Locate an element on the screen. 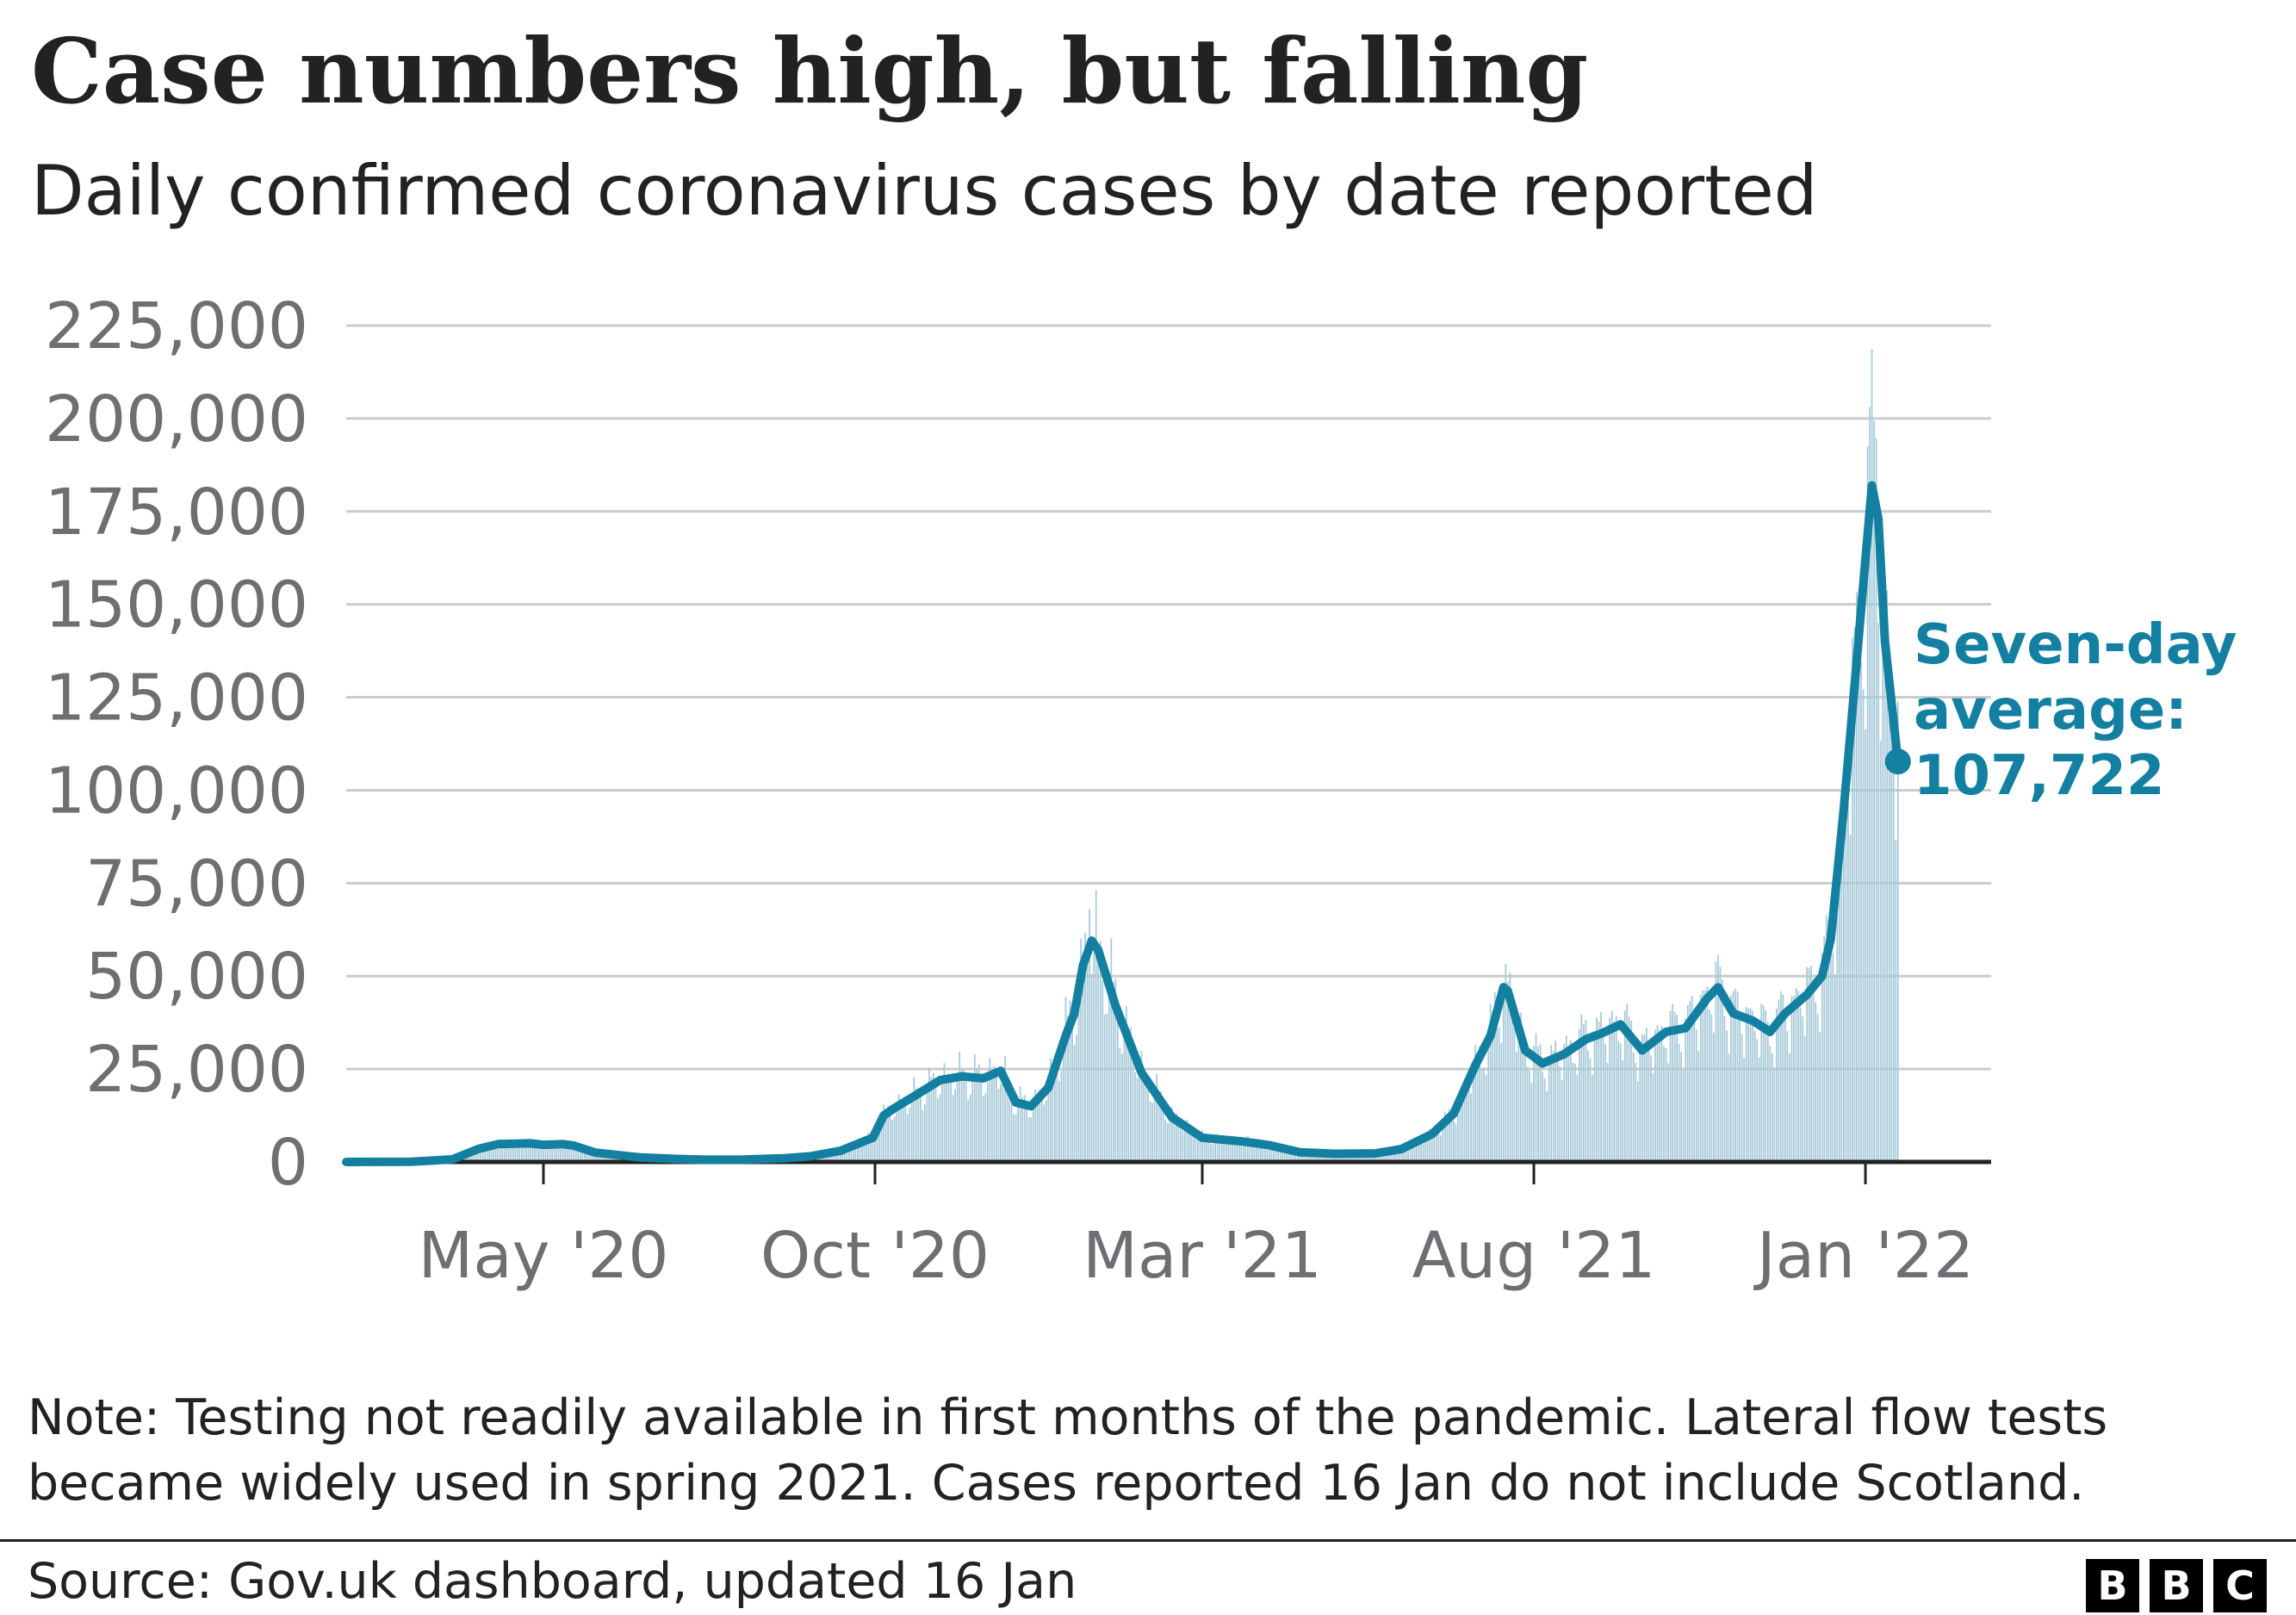 Image resolution: width=2296 pixels, height=1615 pixels. logo-letter-3: C is located at coordinates (2240, 1585).